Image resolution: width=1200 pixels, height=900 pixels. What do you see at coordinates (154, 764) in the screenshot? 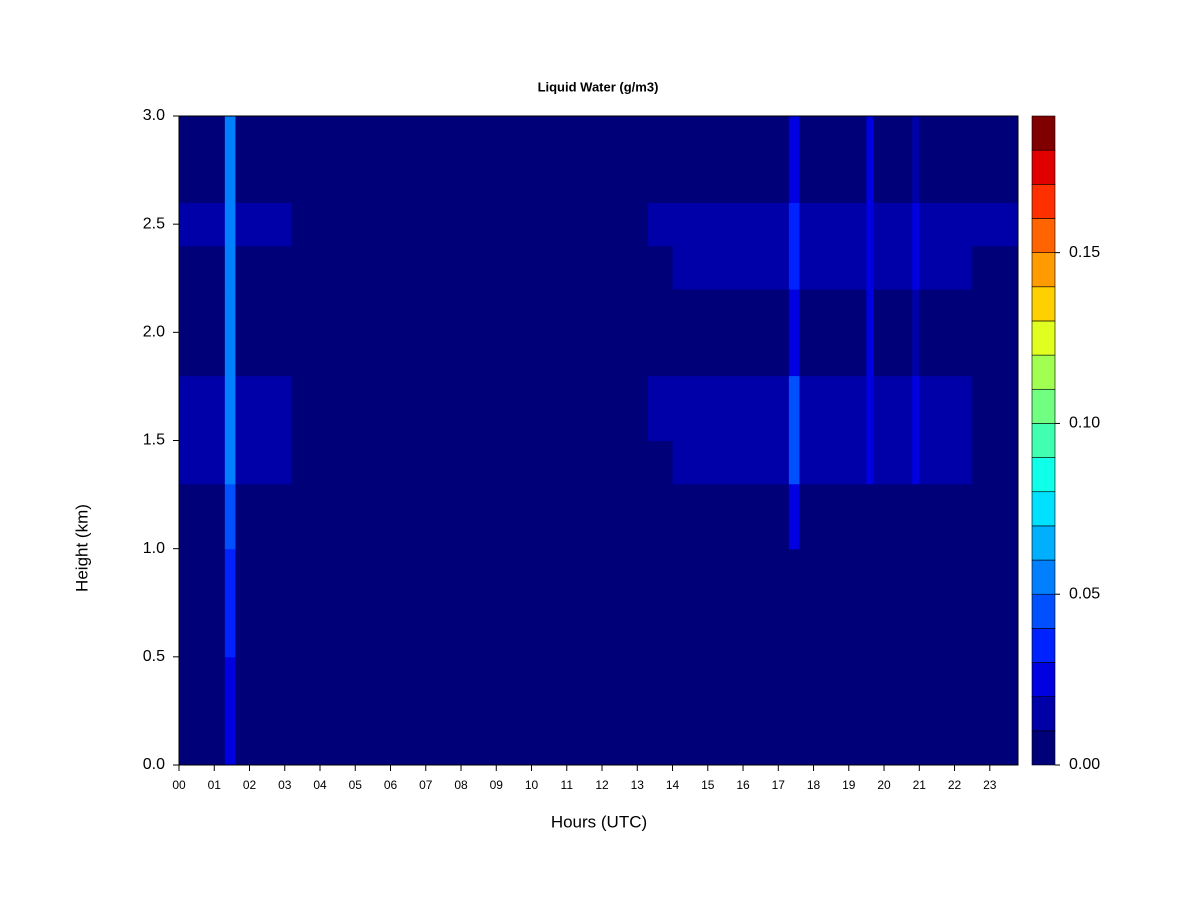
I see `y-tick-label: 0.0` at bounding box center [154, 764].